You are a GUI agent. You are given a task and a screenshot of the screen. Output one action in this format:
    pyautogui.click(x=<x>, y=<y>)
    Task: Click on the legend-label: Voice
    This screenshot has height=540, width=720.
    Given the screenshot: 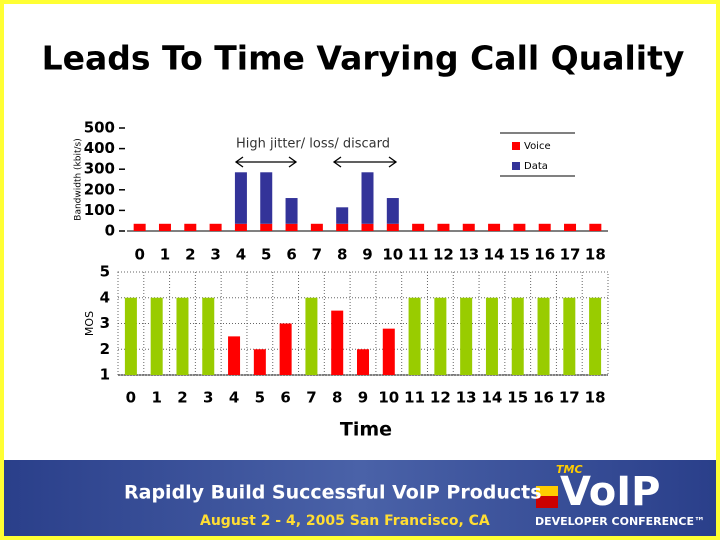 What is the action you would take?
    pyautogui.click(x=537, y=146)
    